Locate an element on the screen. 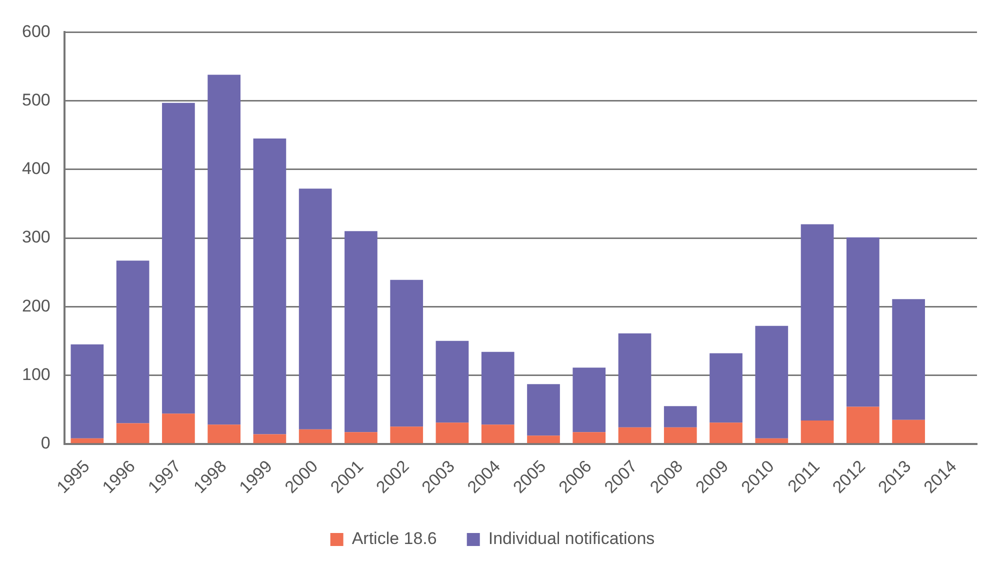  y-tick-label: 200 is located at coordinates (36, 306).